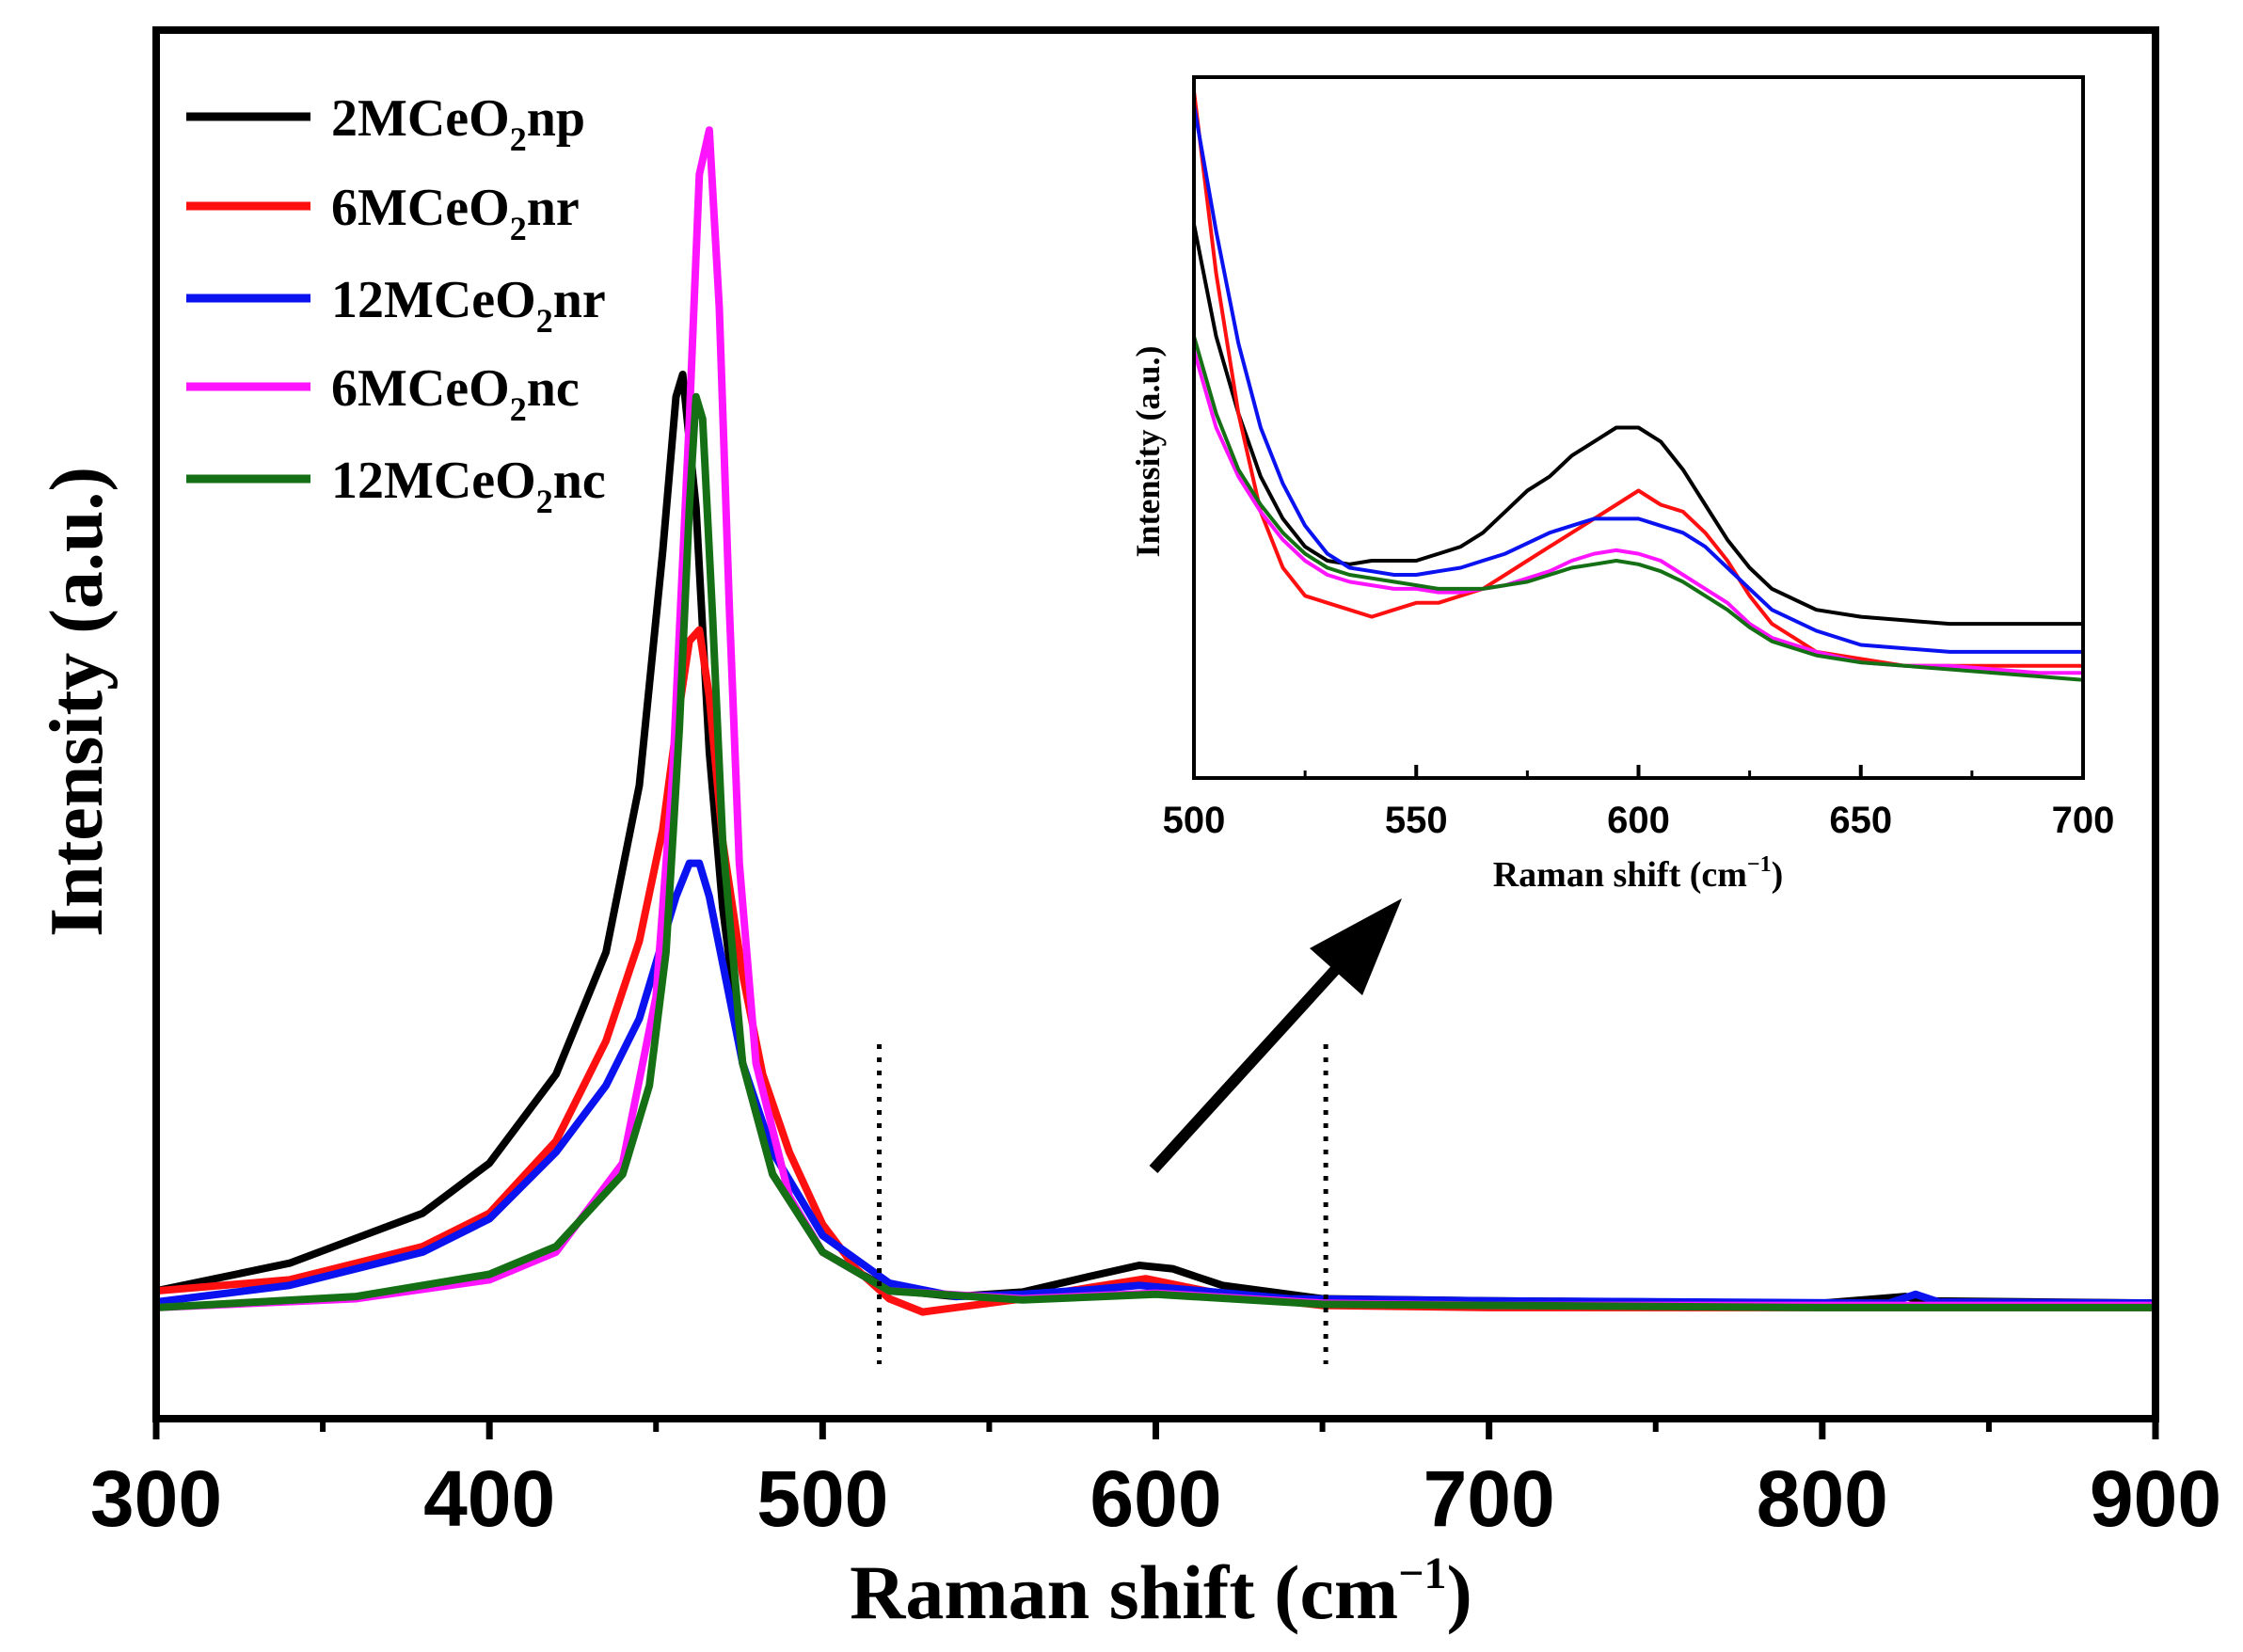  I want to click on inset-series-line-12MCeO2nr, so click(1637, 379).